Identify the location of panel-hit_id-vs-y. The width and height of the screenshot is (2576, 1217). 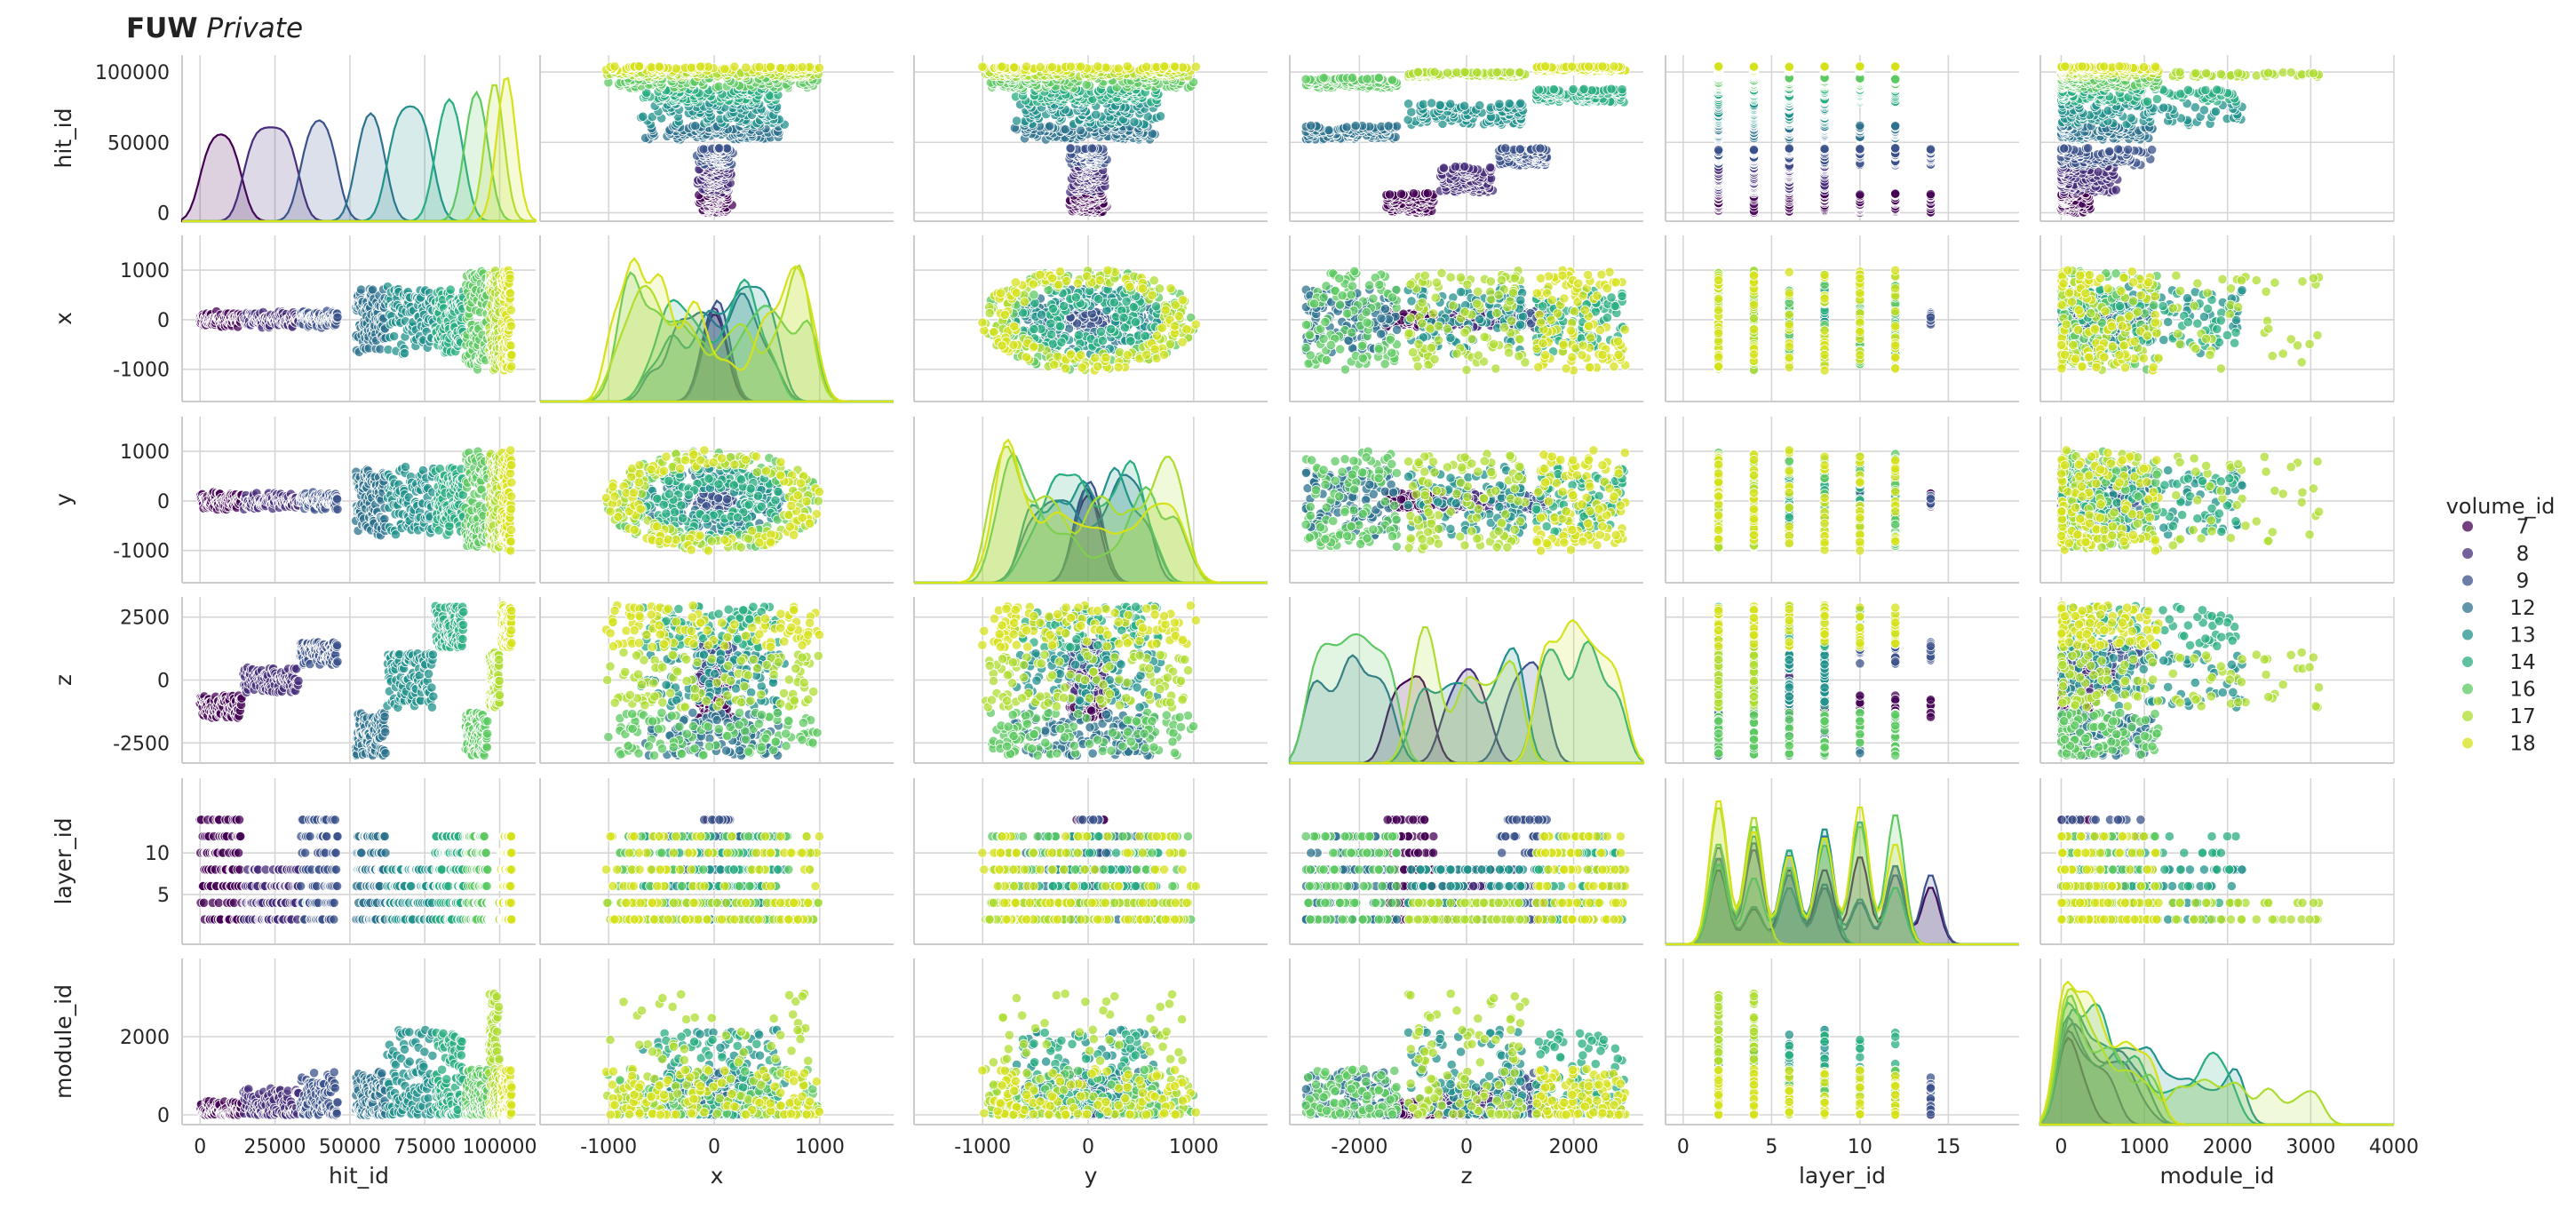
(1091, 138).